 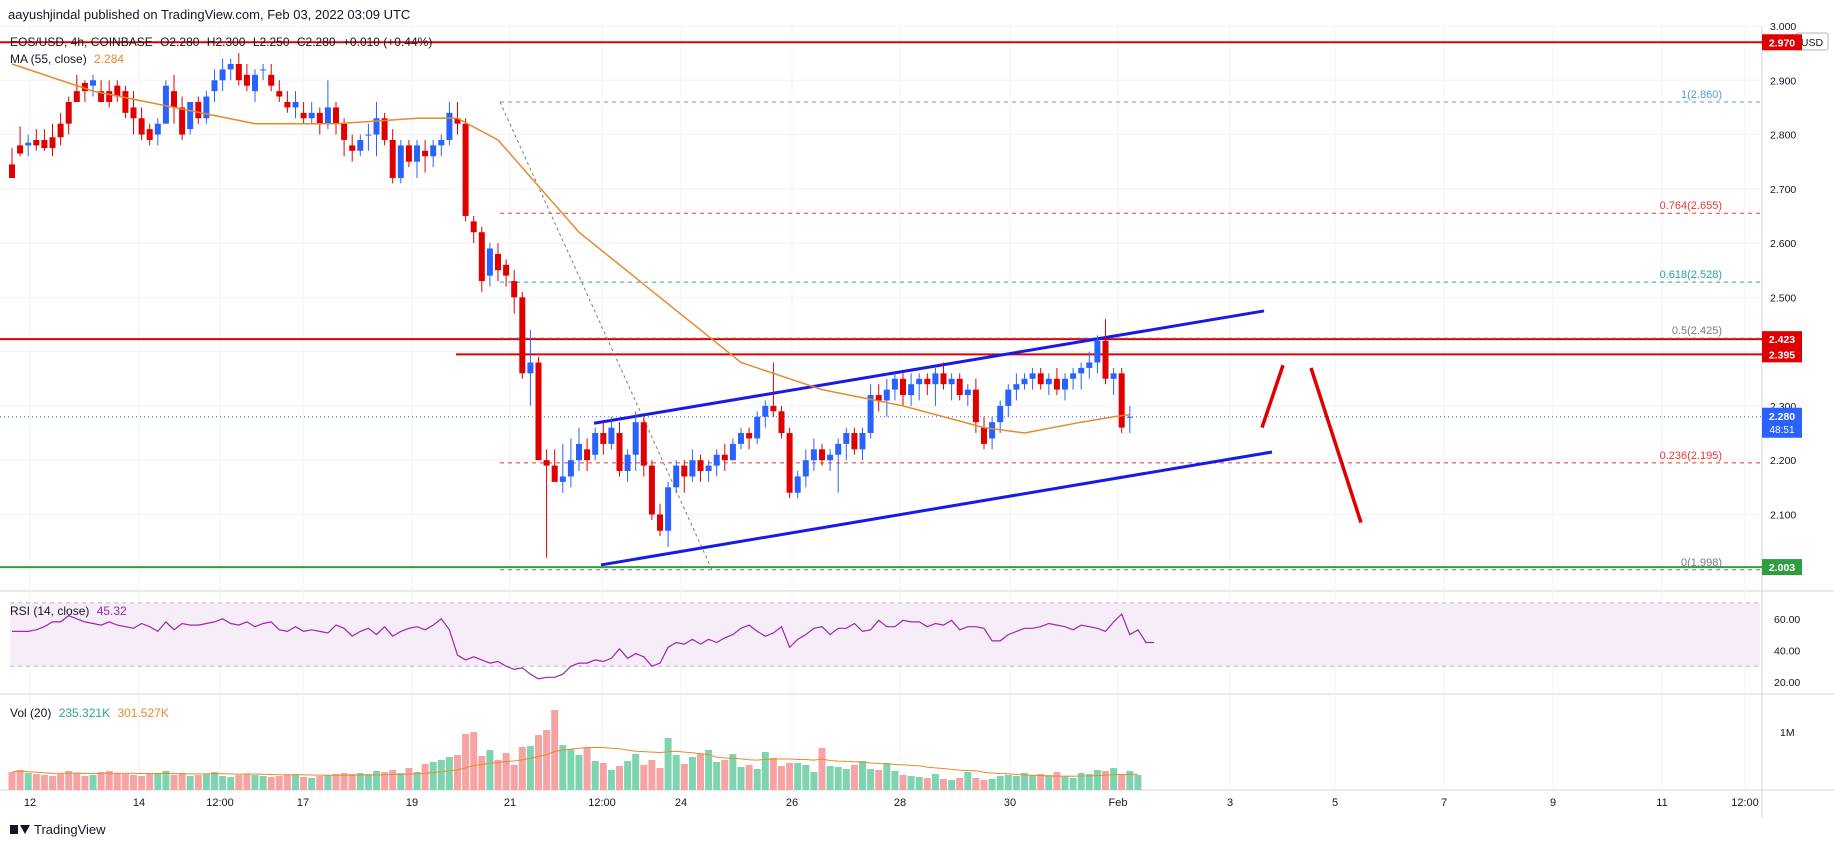 What do you see at coordinates (936, 508) in the screenshot?
I see `channel-lower-line` at bounding box center [936, 508].